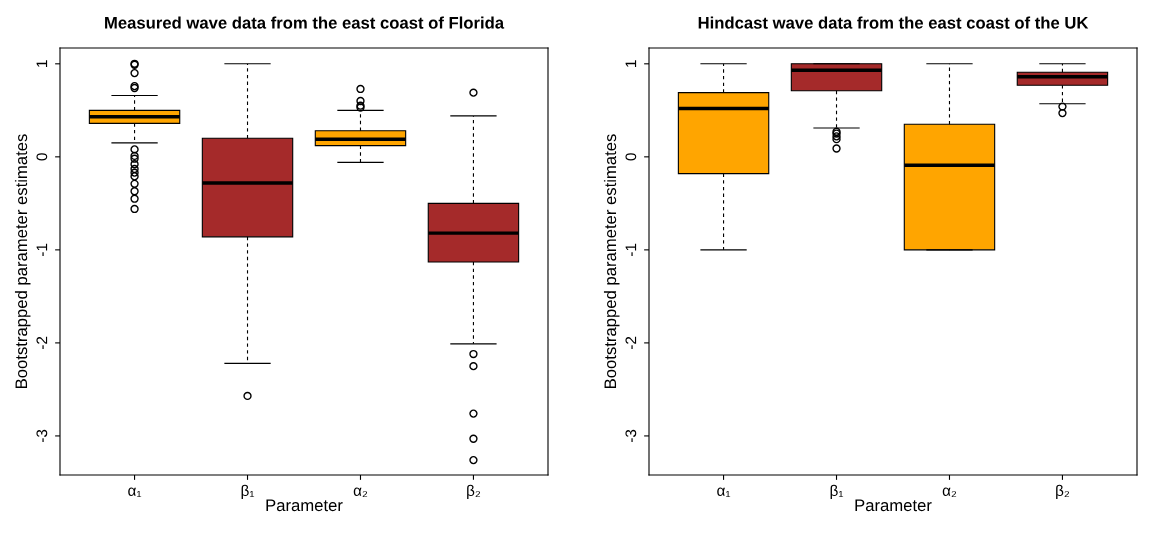 The height and width of the screenshot is (535, 1149). What do you see at coordinates (305, 22) in the screenshot?
I see `chart-title: Measured wave data from the east coast of Florida` at bounding box center [305, 22].